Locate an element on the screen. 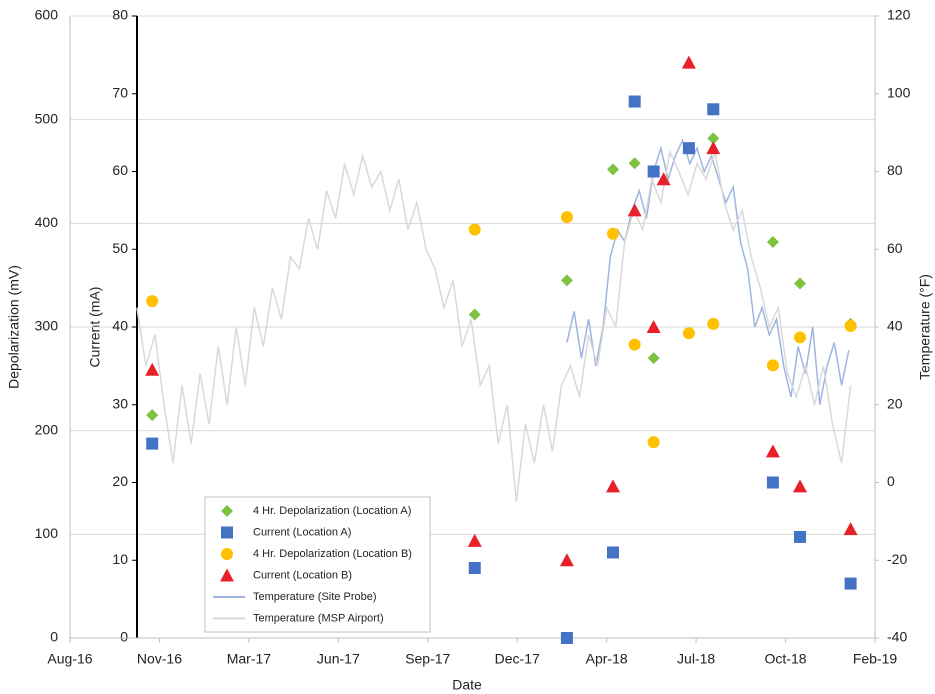  y3-tick-label: 20 is located at coordinates (895, 403).